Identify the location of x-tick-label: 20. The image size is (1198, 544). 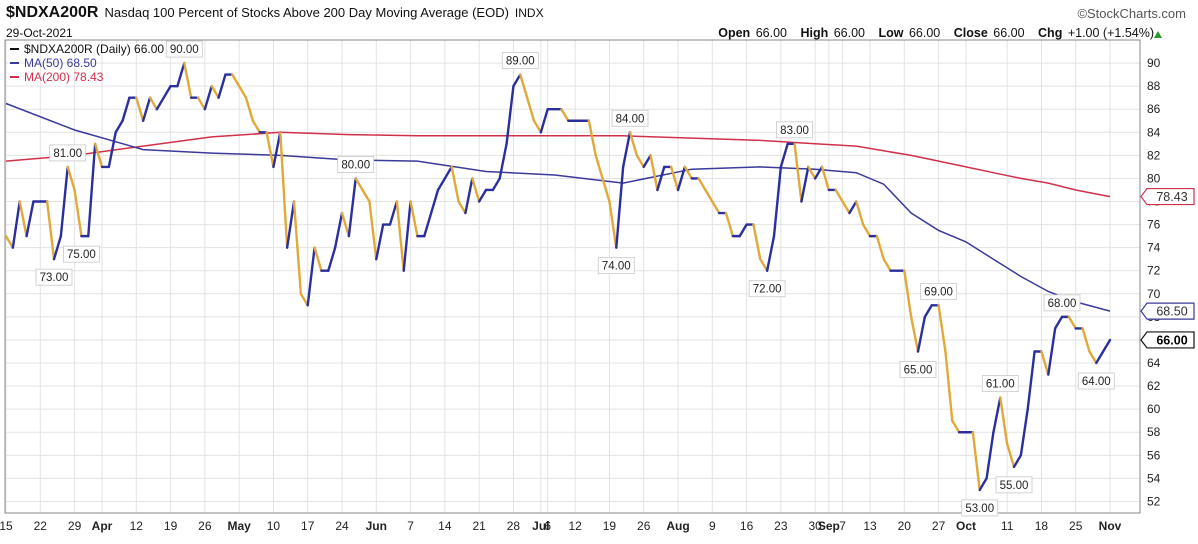
(905, 526).